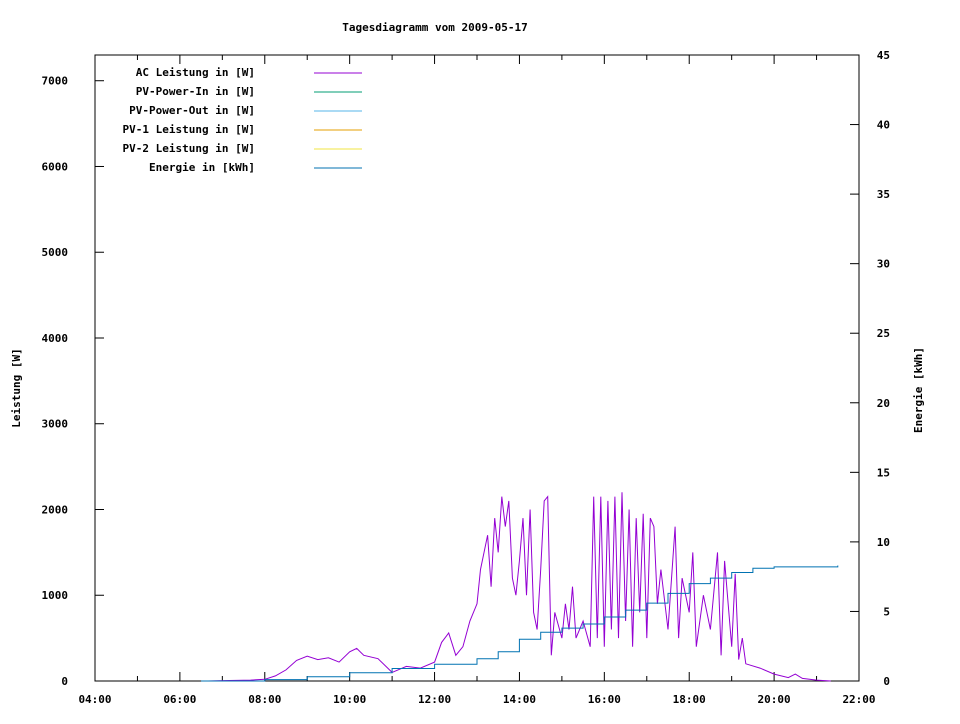 This screenshot has height=724, width=960. Describe the element at coordinates (189, 129) in the screenshot. I see `legend-label: PV-1 Leistung in [W]` at that location.